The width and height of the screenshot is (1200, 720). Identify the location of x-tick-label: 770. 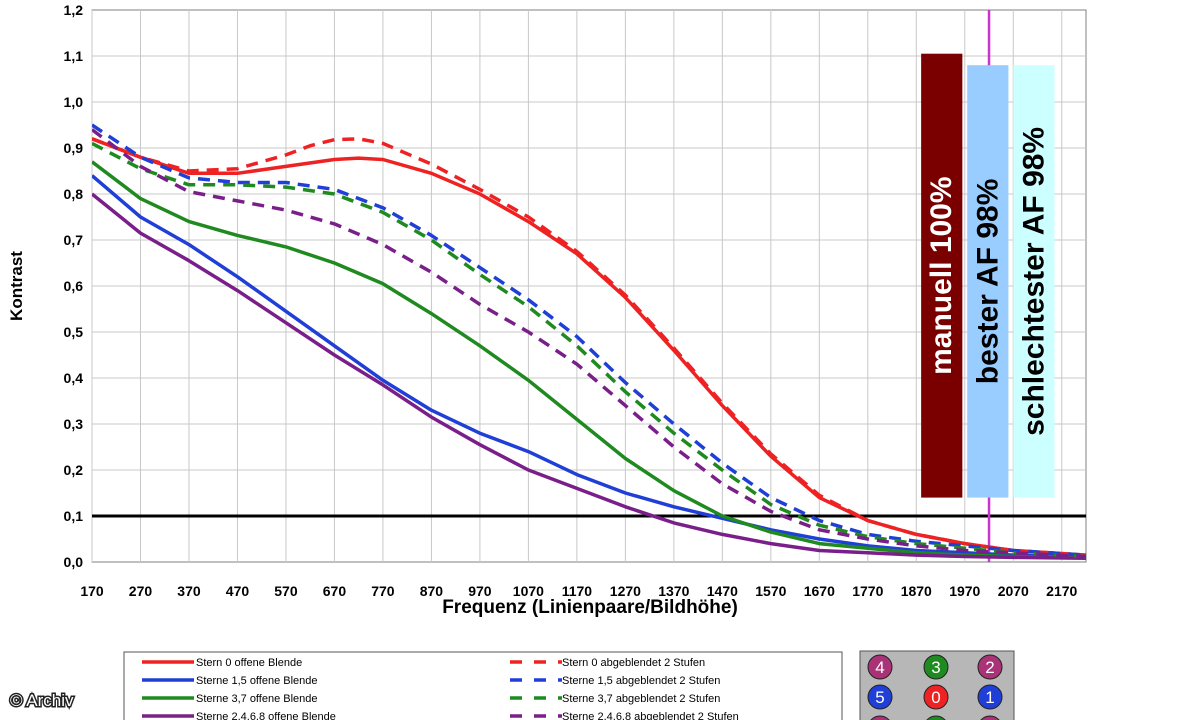
(383, 591).